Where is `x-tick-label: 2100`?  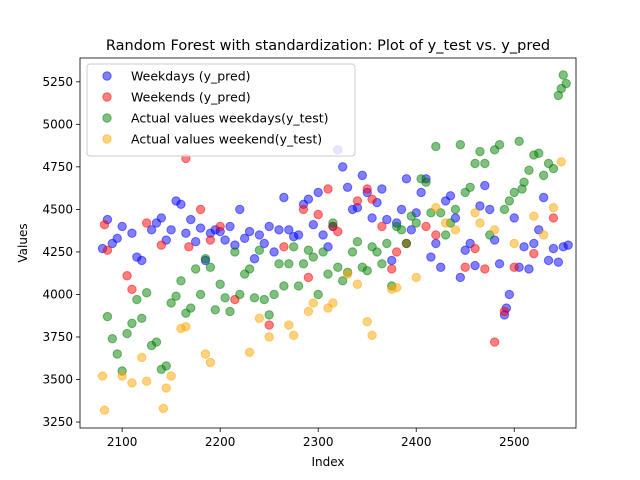 x-tick-label: 2100 is located at coordinates (122, 442).